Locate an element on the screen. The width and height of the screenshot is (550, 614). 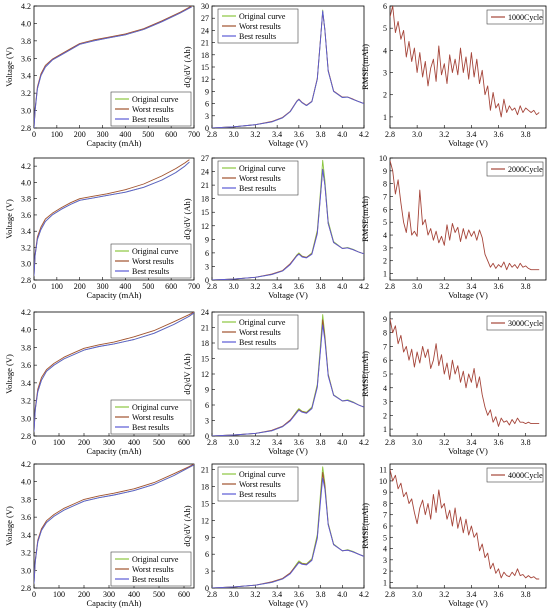
series-line-2000cycle is located at coordinates (465, 215).